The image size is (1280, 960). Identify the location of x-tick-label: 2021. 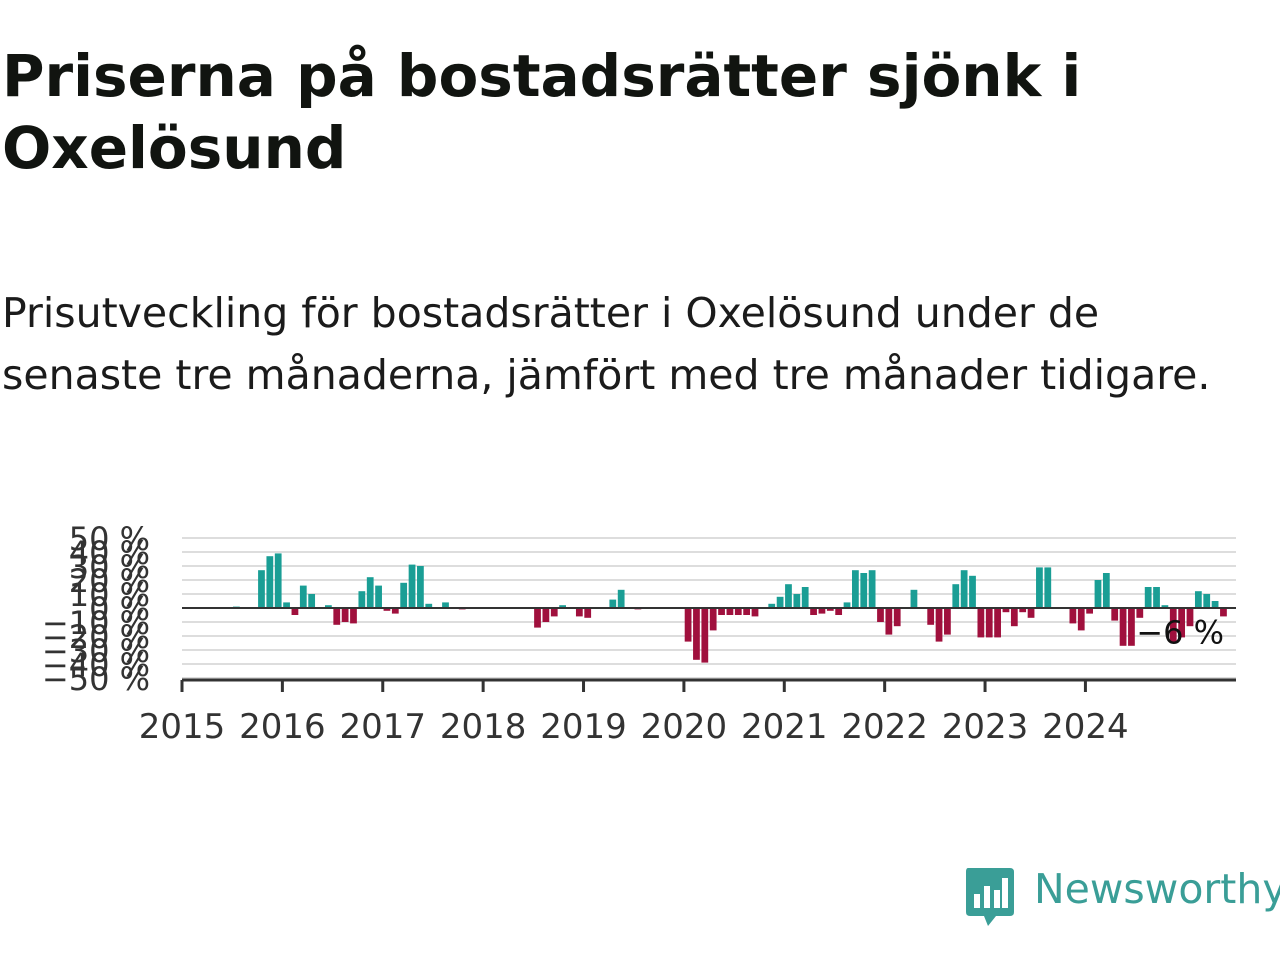
(784, 727).